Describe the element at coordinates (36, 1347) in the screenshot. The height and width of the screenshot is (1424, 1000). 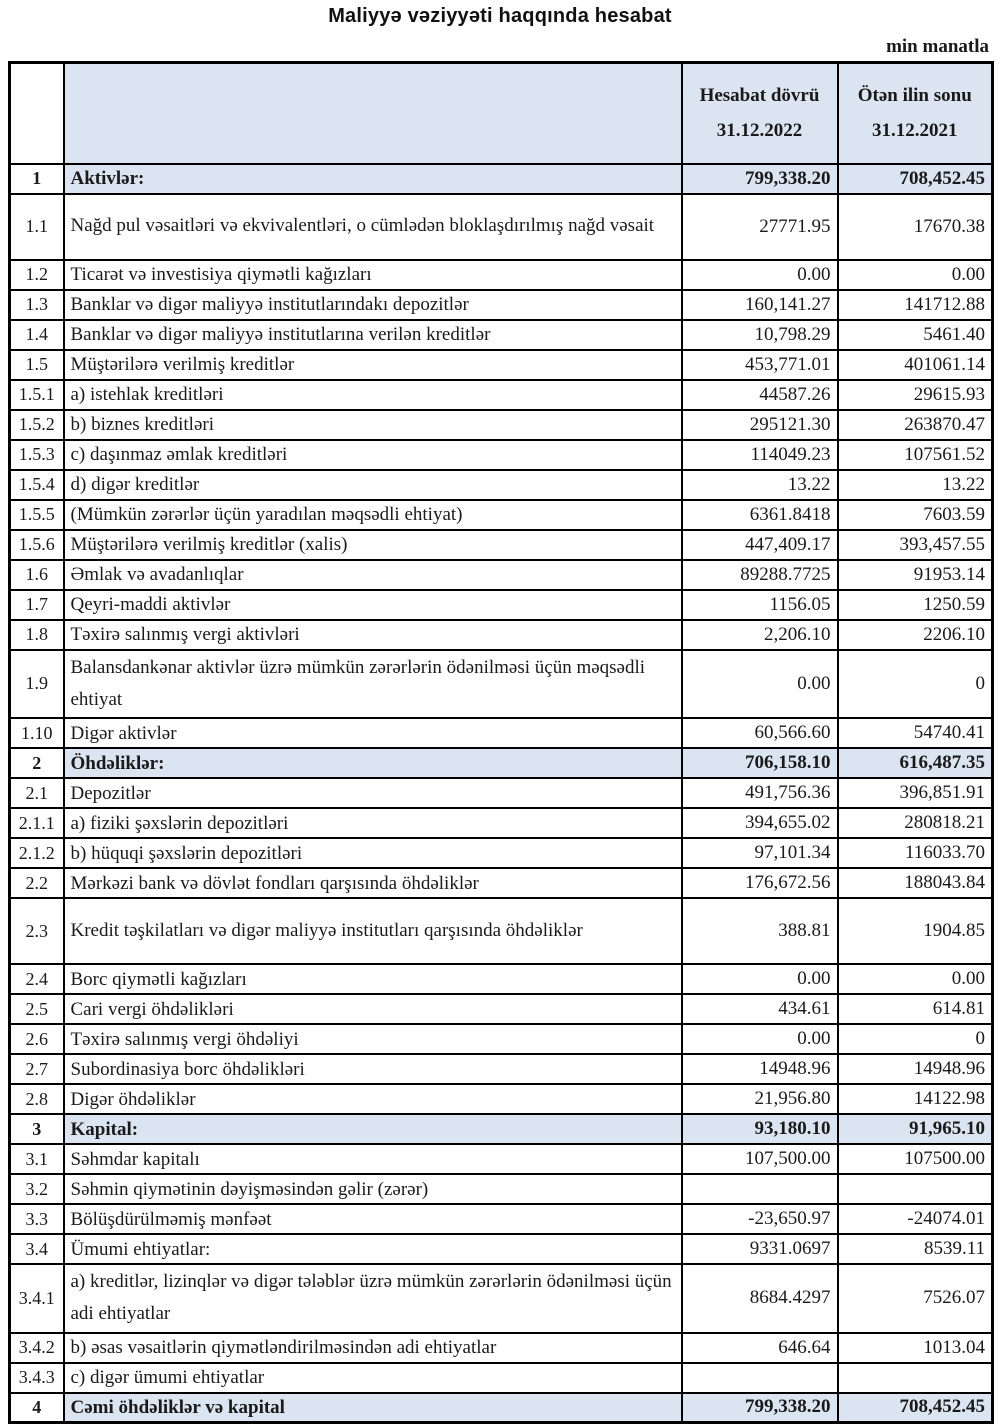
I see `row-number: 3.4.2` at that location.